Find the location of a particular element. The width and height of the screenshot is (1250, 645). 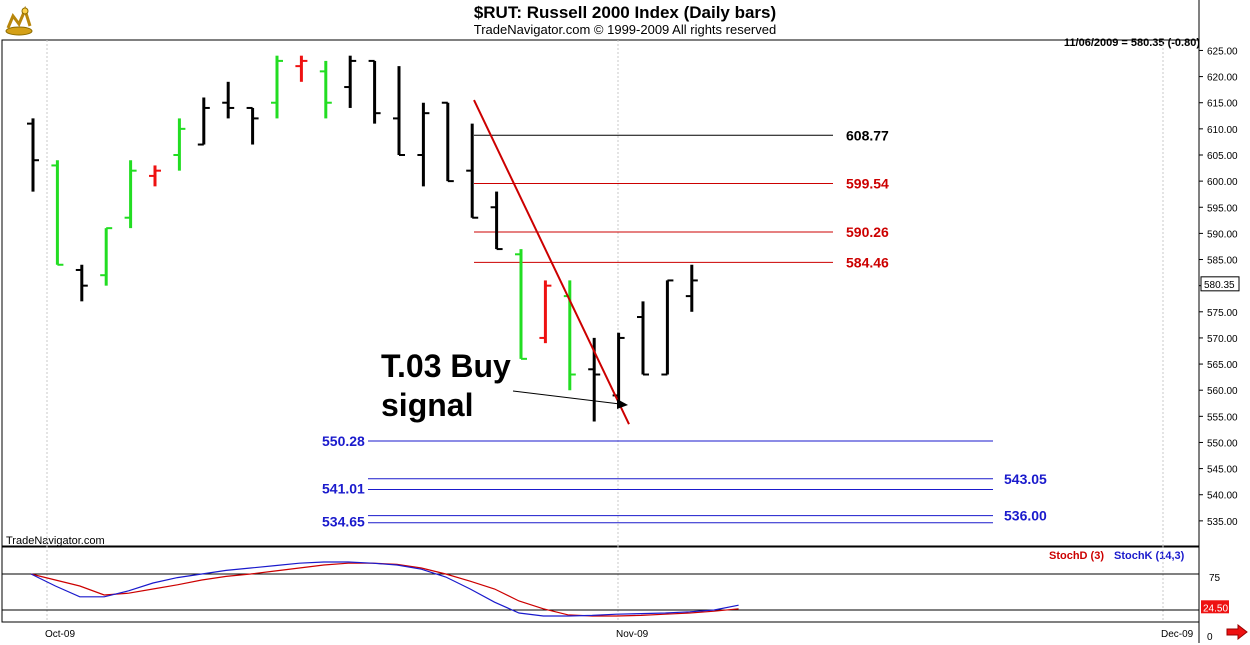

y-tick-label: 610.00 is located at coordinates (1222, 130).